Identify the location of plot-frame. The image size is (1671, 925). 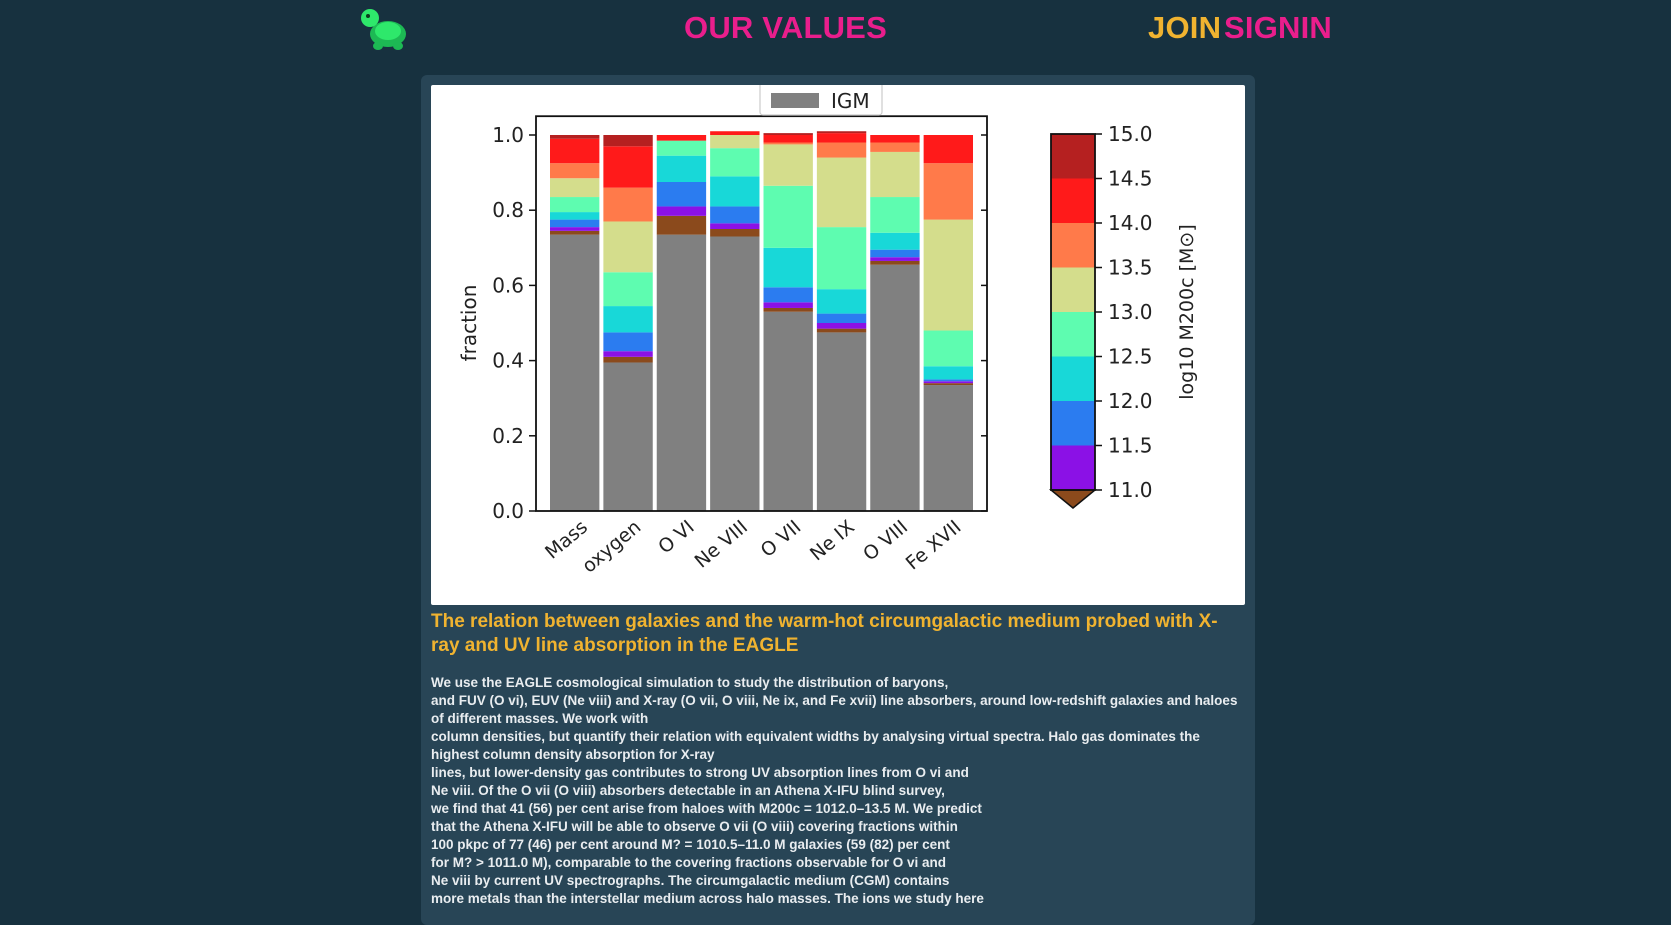
(761, 313).